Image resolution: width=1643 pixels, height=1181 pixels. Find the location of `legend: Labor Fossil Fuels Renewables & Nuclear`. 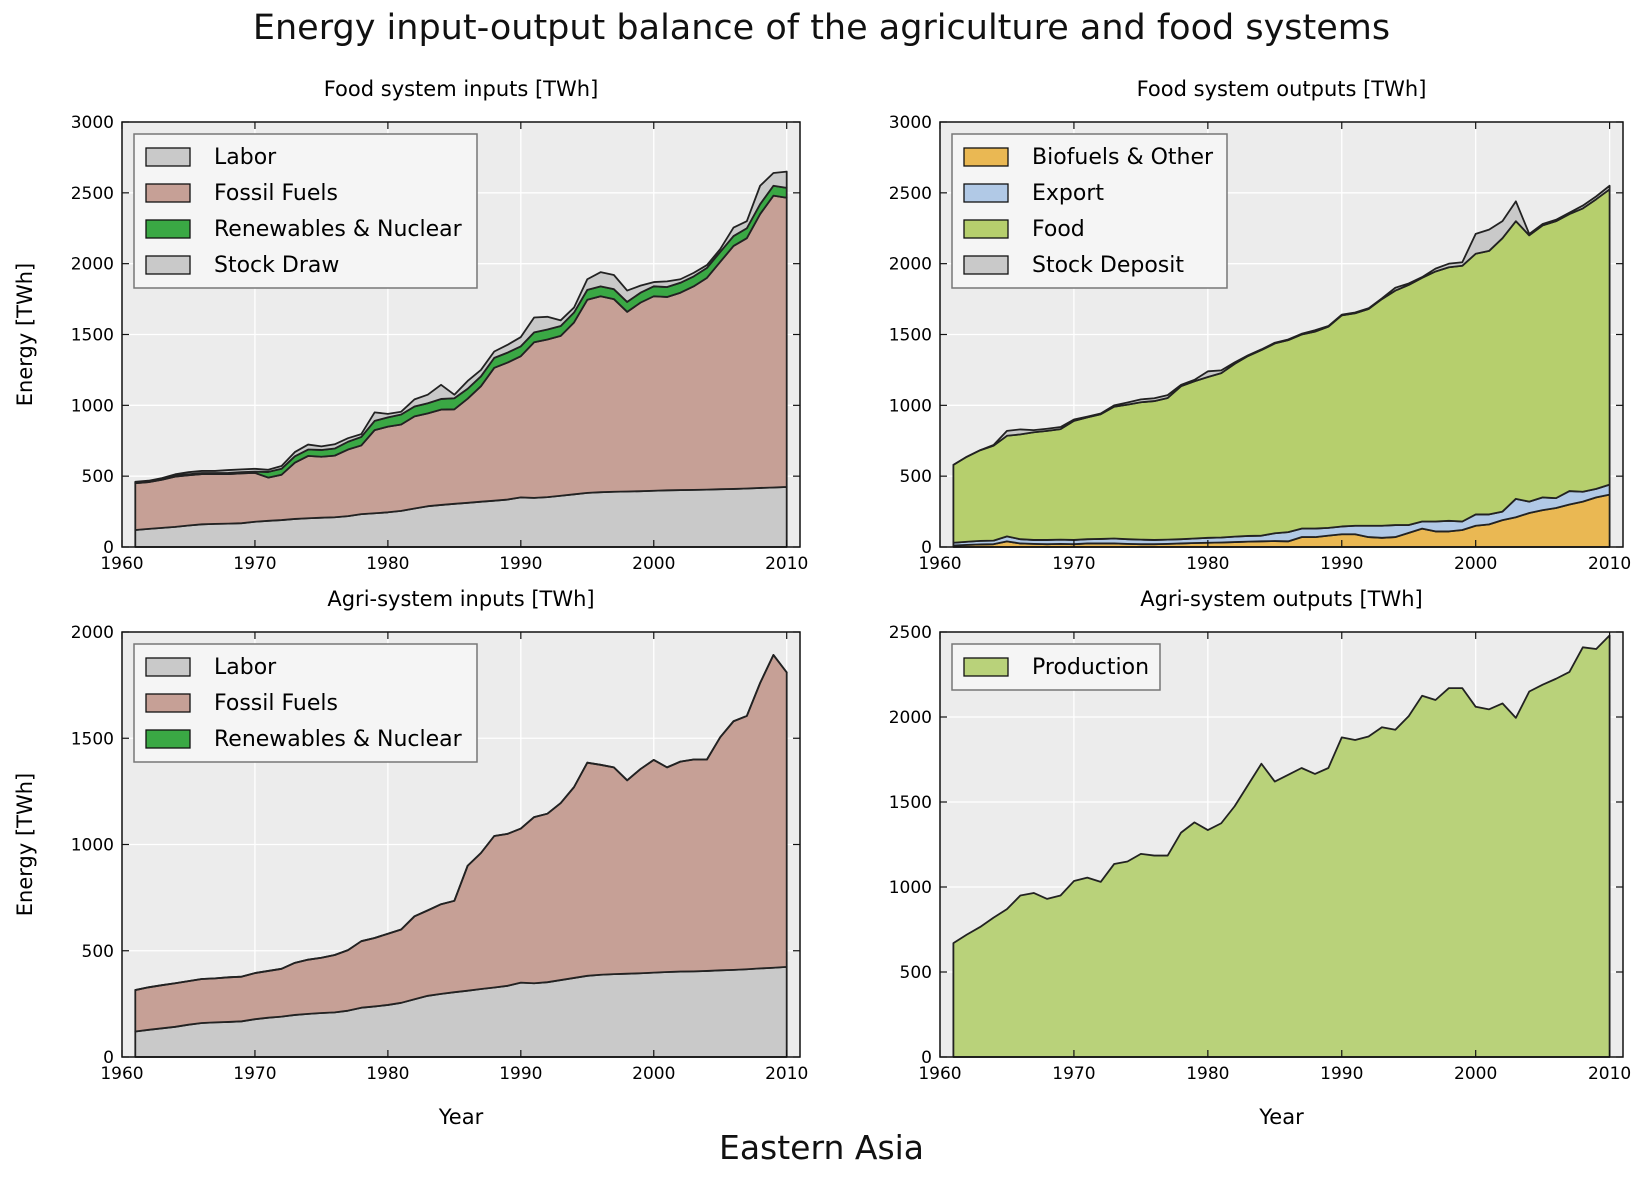

legend: Labor Fossil Fuels Renewables & Nuclear is located at coordinates (305, 703).